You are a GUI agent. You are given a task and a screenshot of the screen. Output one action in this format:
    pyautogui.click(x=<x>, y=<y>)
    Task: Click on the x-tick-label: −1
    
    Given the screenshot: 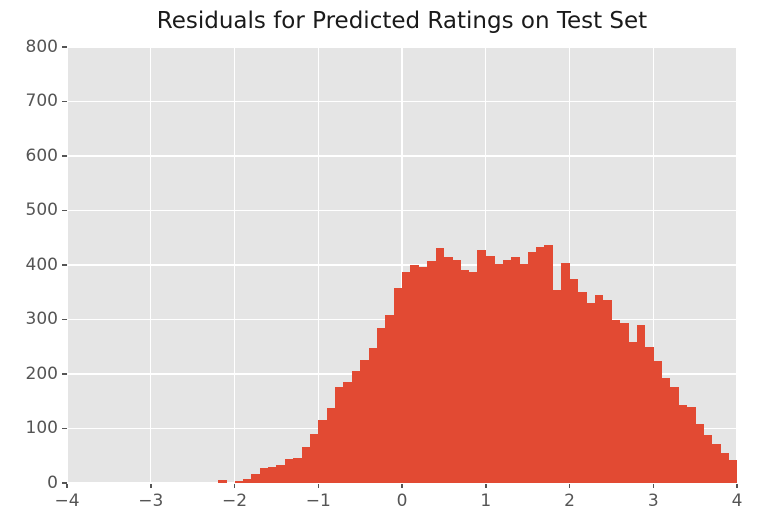 What is the action you would take?
    pyautogui.click(x=318, y=501)
    